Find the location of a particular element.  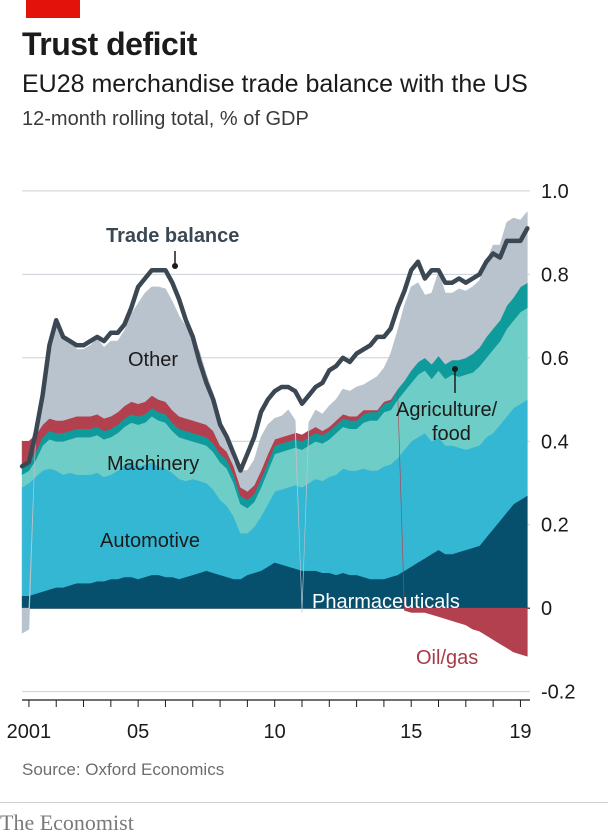

x-tick-label: 2001 is located at coordinates (29, 732).